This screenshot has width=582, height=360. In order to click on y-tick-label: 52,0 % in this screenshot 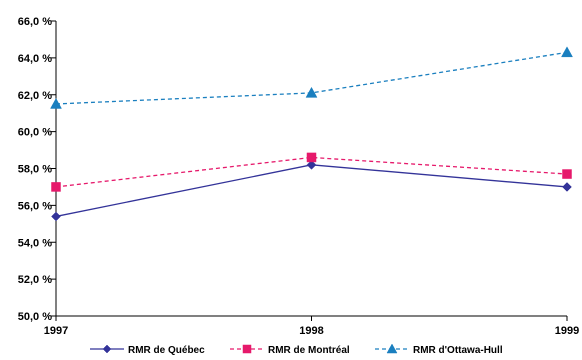, I will do `click(35, 280)`.